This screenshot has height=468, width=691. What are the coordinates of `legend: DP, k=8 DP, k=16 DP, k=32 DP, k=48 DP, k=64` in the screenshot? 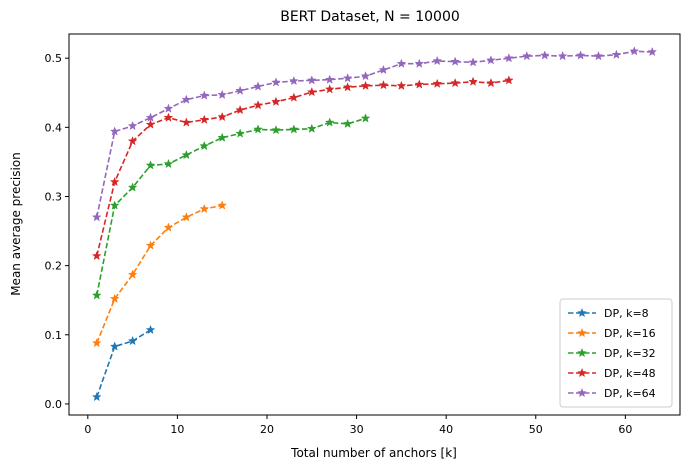 It's located at (616, 353).